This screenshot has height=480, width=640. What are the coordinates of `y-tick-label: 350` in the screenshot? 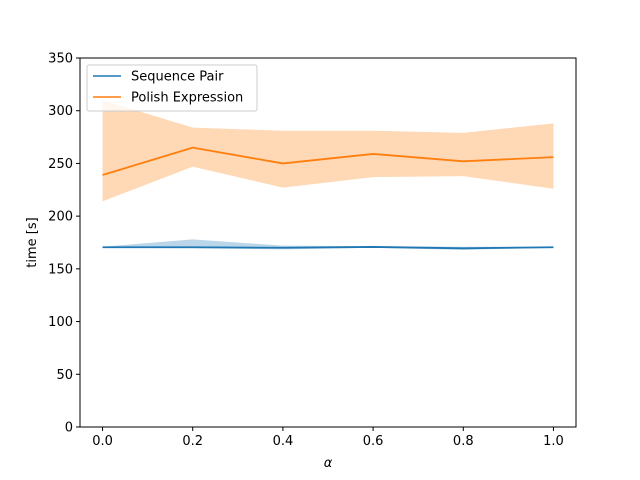 It's located at (60, 59).